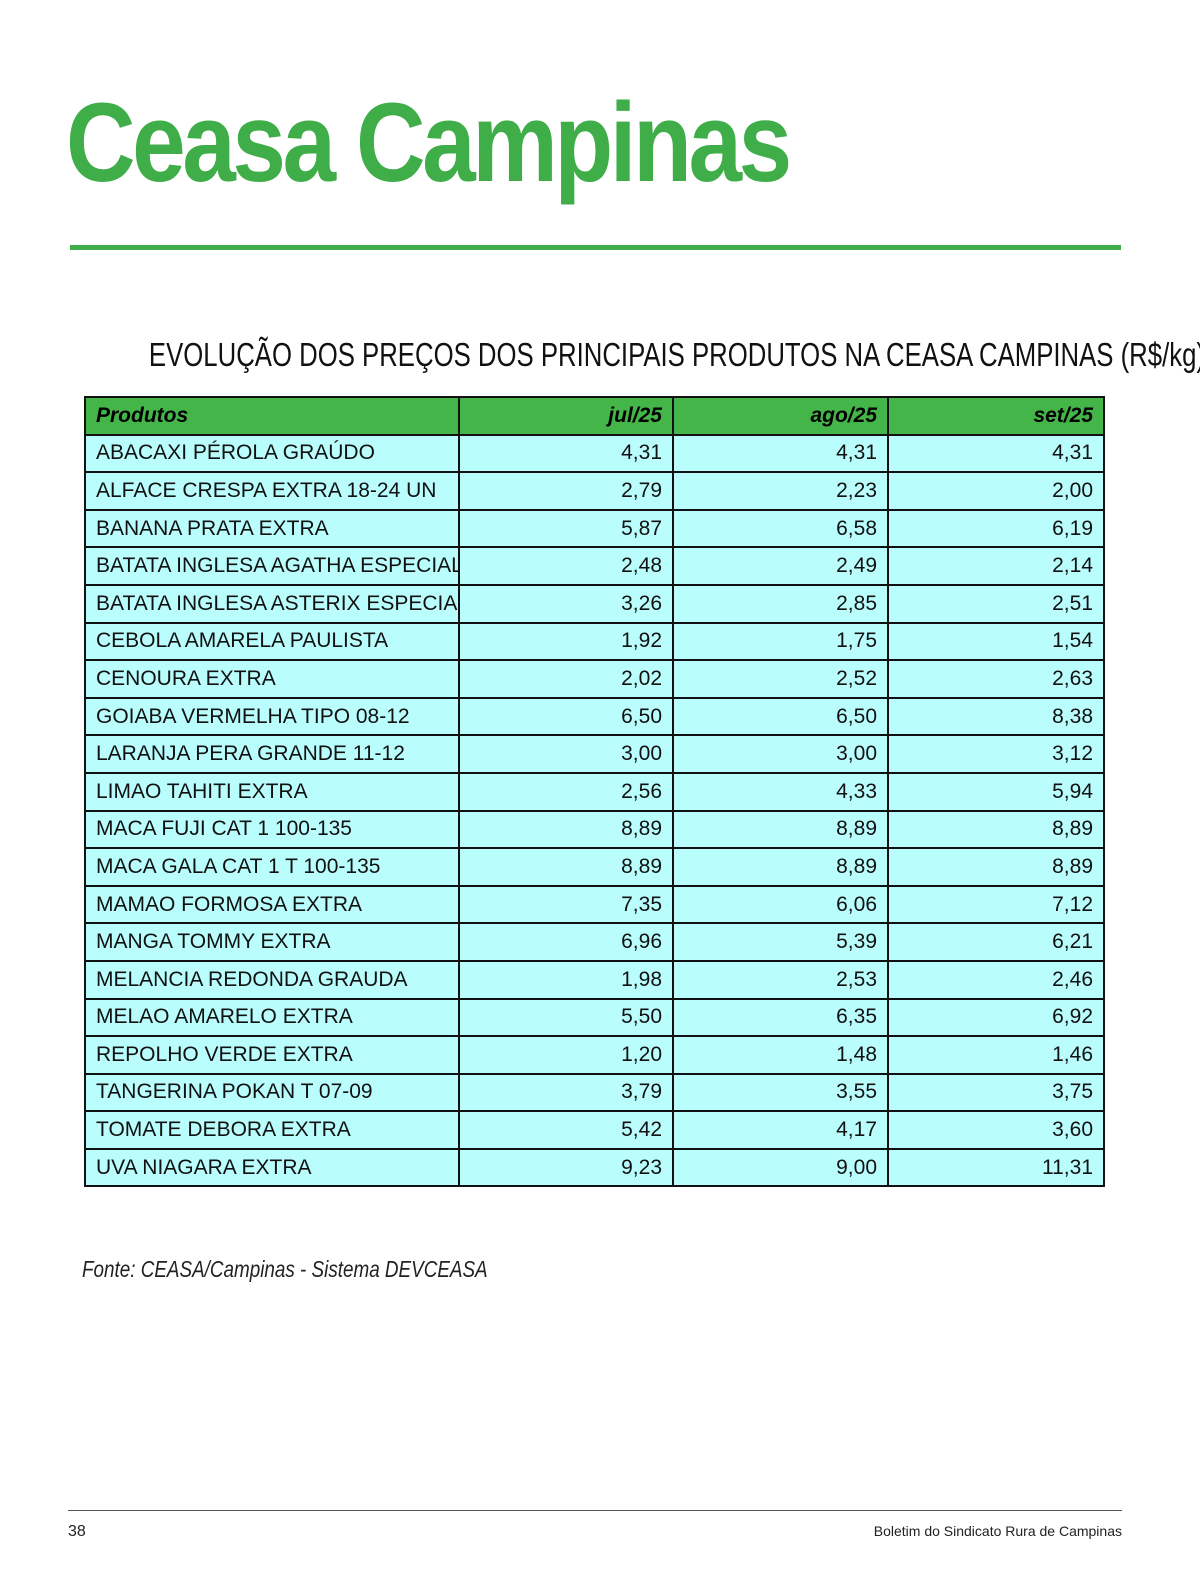  I want to click on page-number: 38, so click(77, 1531).